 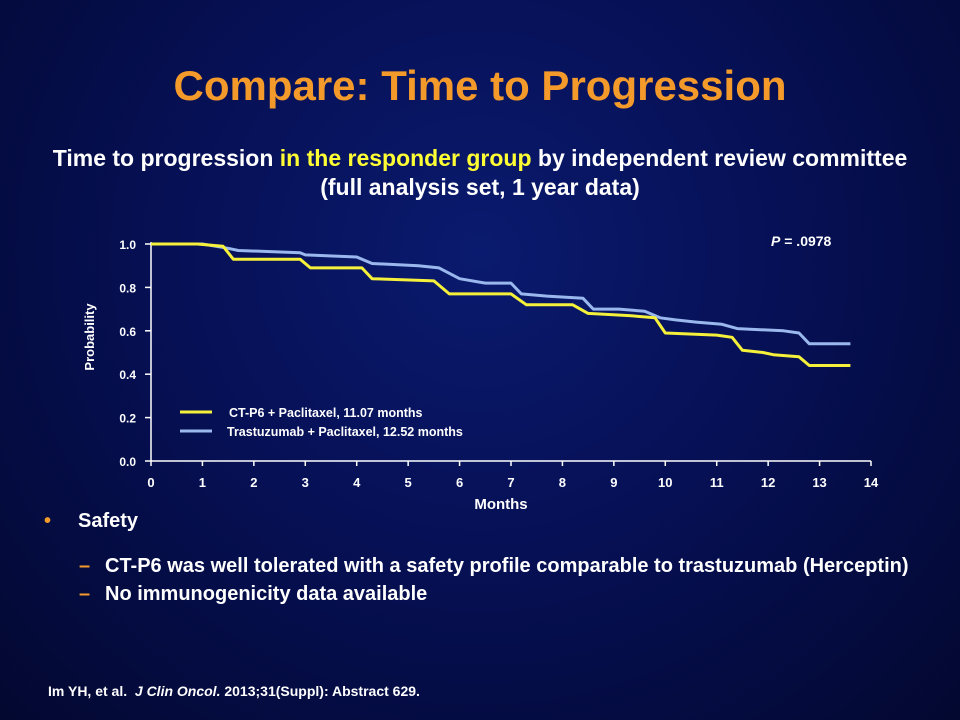 What do you see at coordinates (665, 482) in the screenshot?
I see `x-tick-label: 10` at bounding box center [665, 482].